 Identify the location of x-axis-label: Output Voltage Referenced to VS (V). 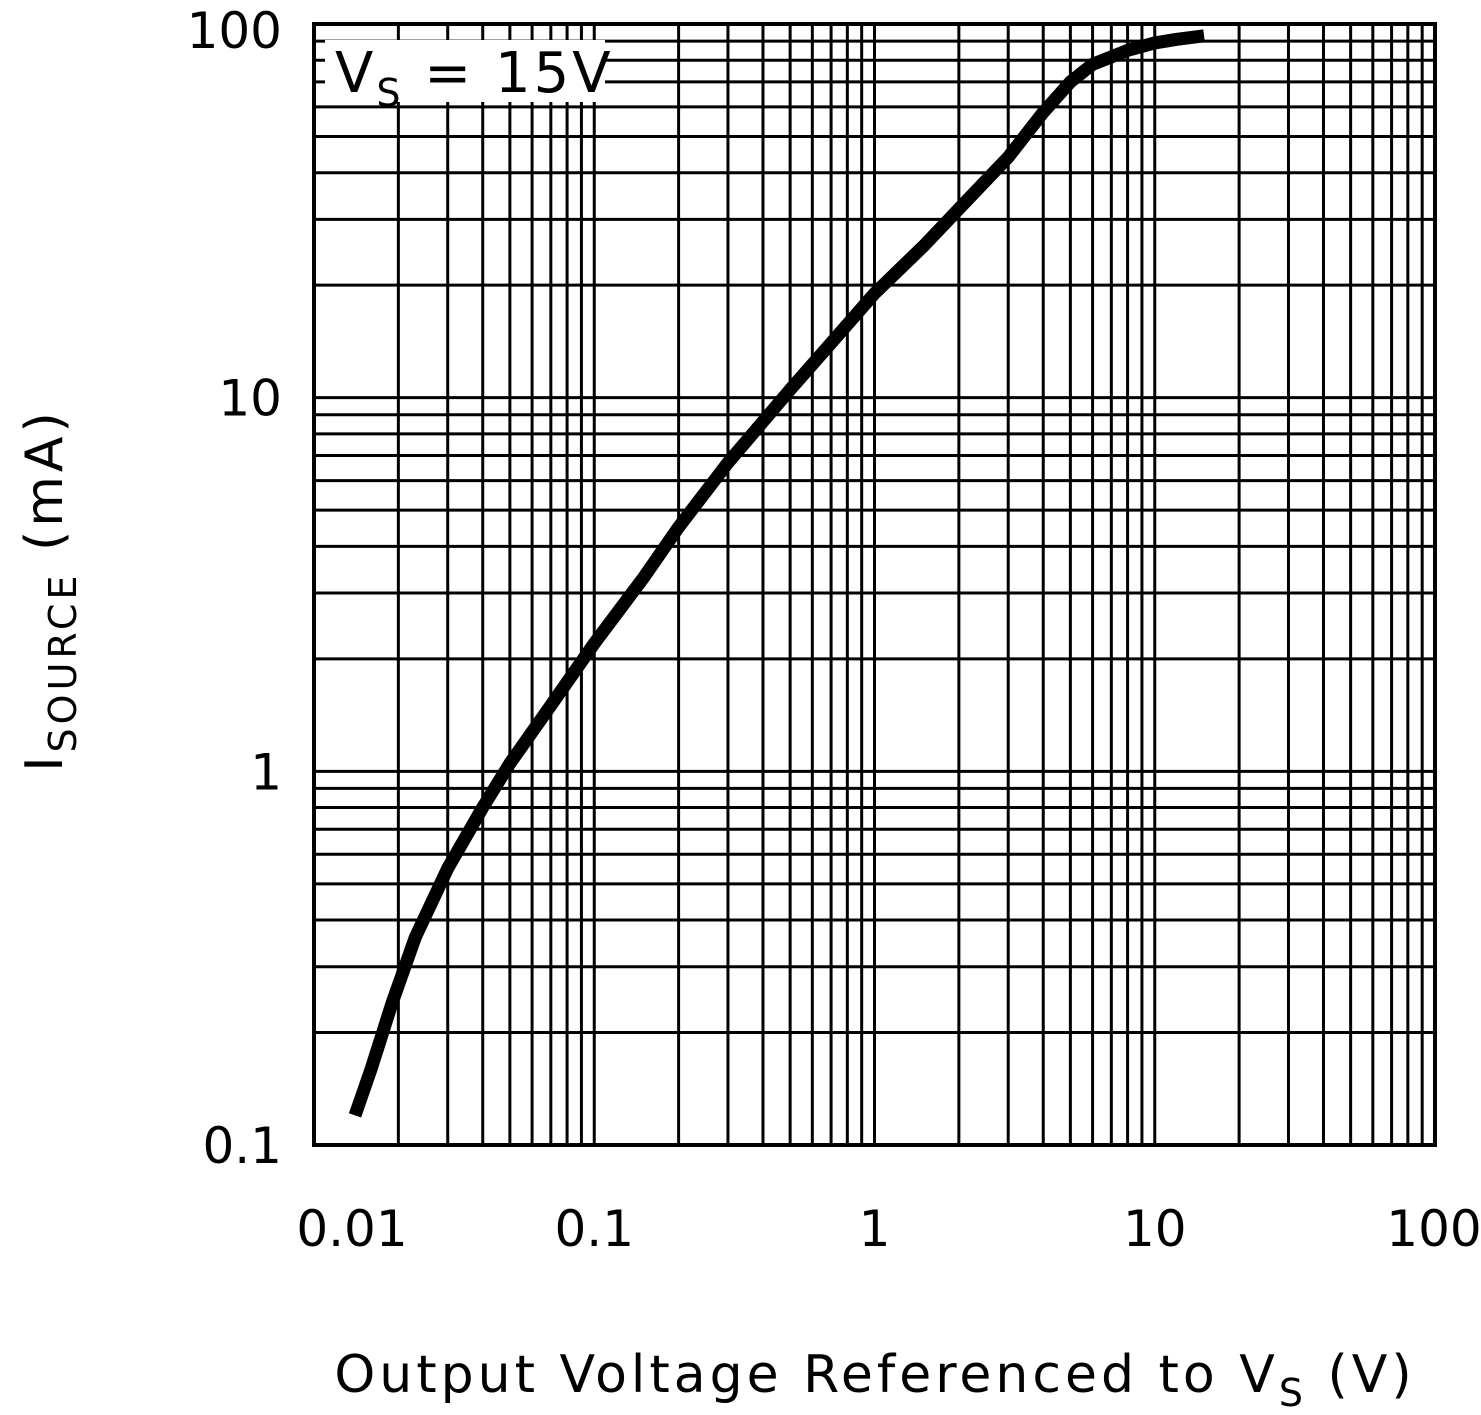
(874, 1380).